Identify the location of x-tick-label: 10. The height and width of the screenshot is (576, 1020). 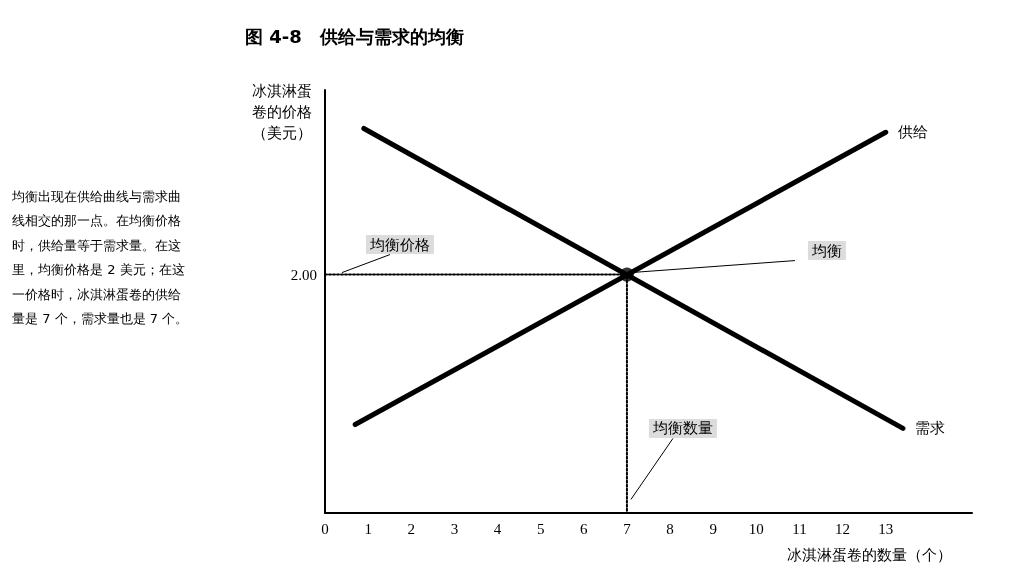
(756, 528).